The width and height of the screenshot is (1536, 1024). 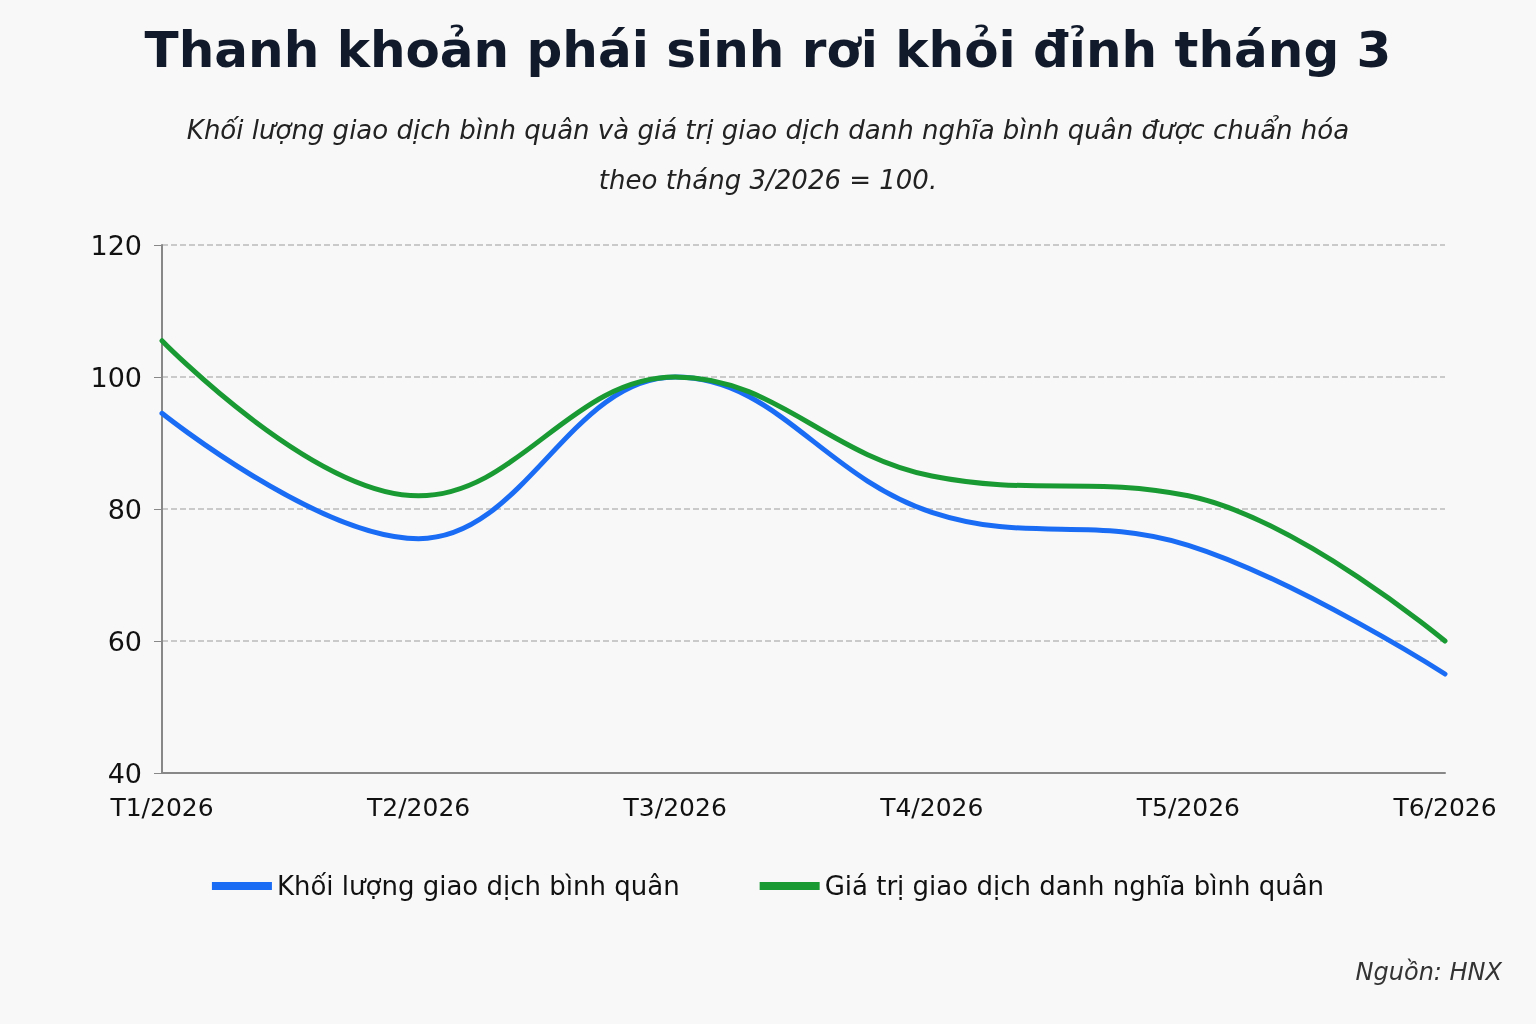 What do you see at coordinates (1074, 886) in the screenshot?
I see `legend-label: Giá trị giao dịch danh nghĩa bình quân` at bounding box center [1074, 886].